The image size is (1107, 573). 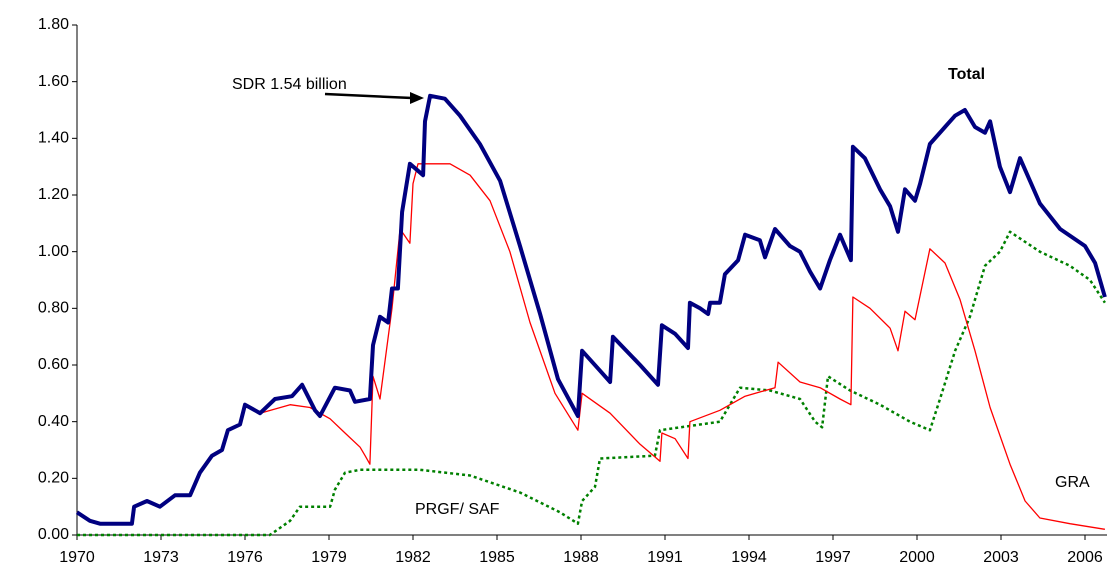 I want to click on x-tick-label: 1997, so click(x=833, y=557).